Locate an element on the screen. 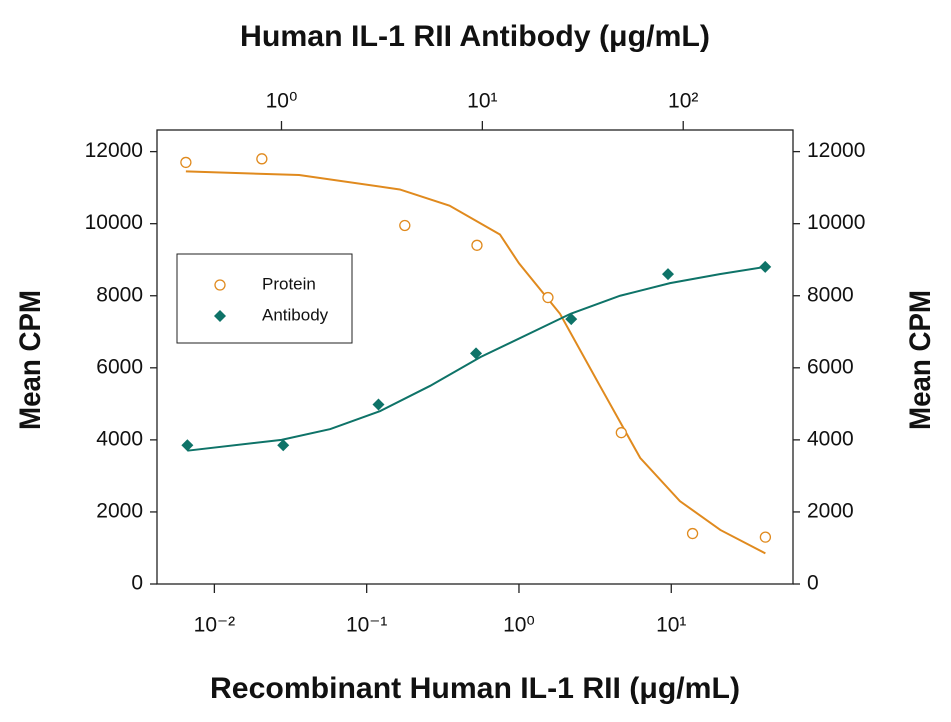  y-tick-label: 10000 is located at coordinates (114, 222).